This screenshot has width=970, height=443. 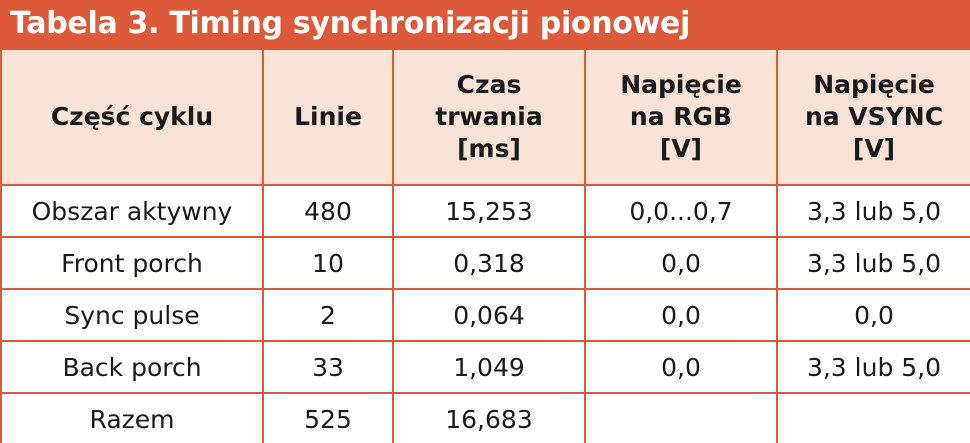 I want to click on cell-cycle-part: Sync pulse, so click(x=132, y=315).